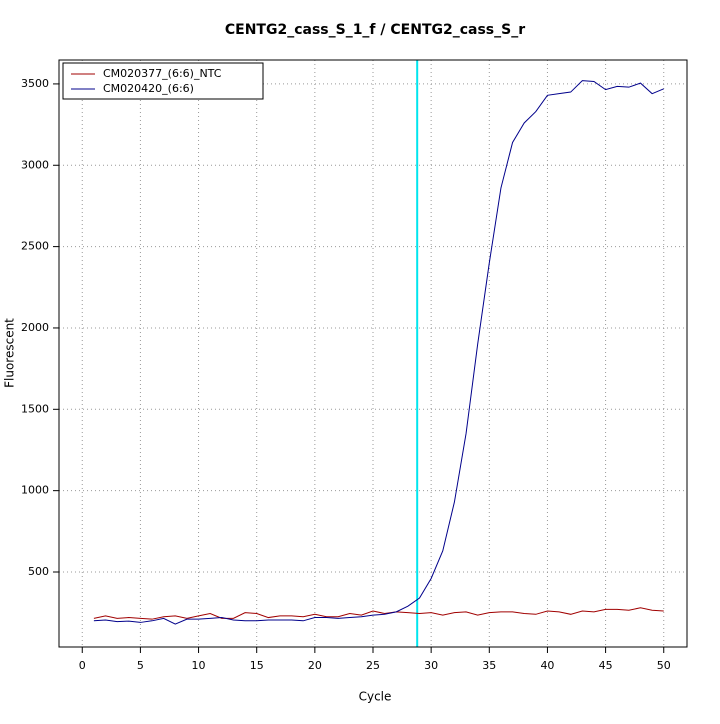  What do you see at coordinates (10, 353) in the screenshot?
I see `y-axis-label: Fluorescent` at bounding box center [10, 353].